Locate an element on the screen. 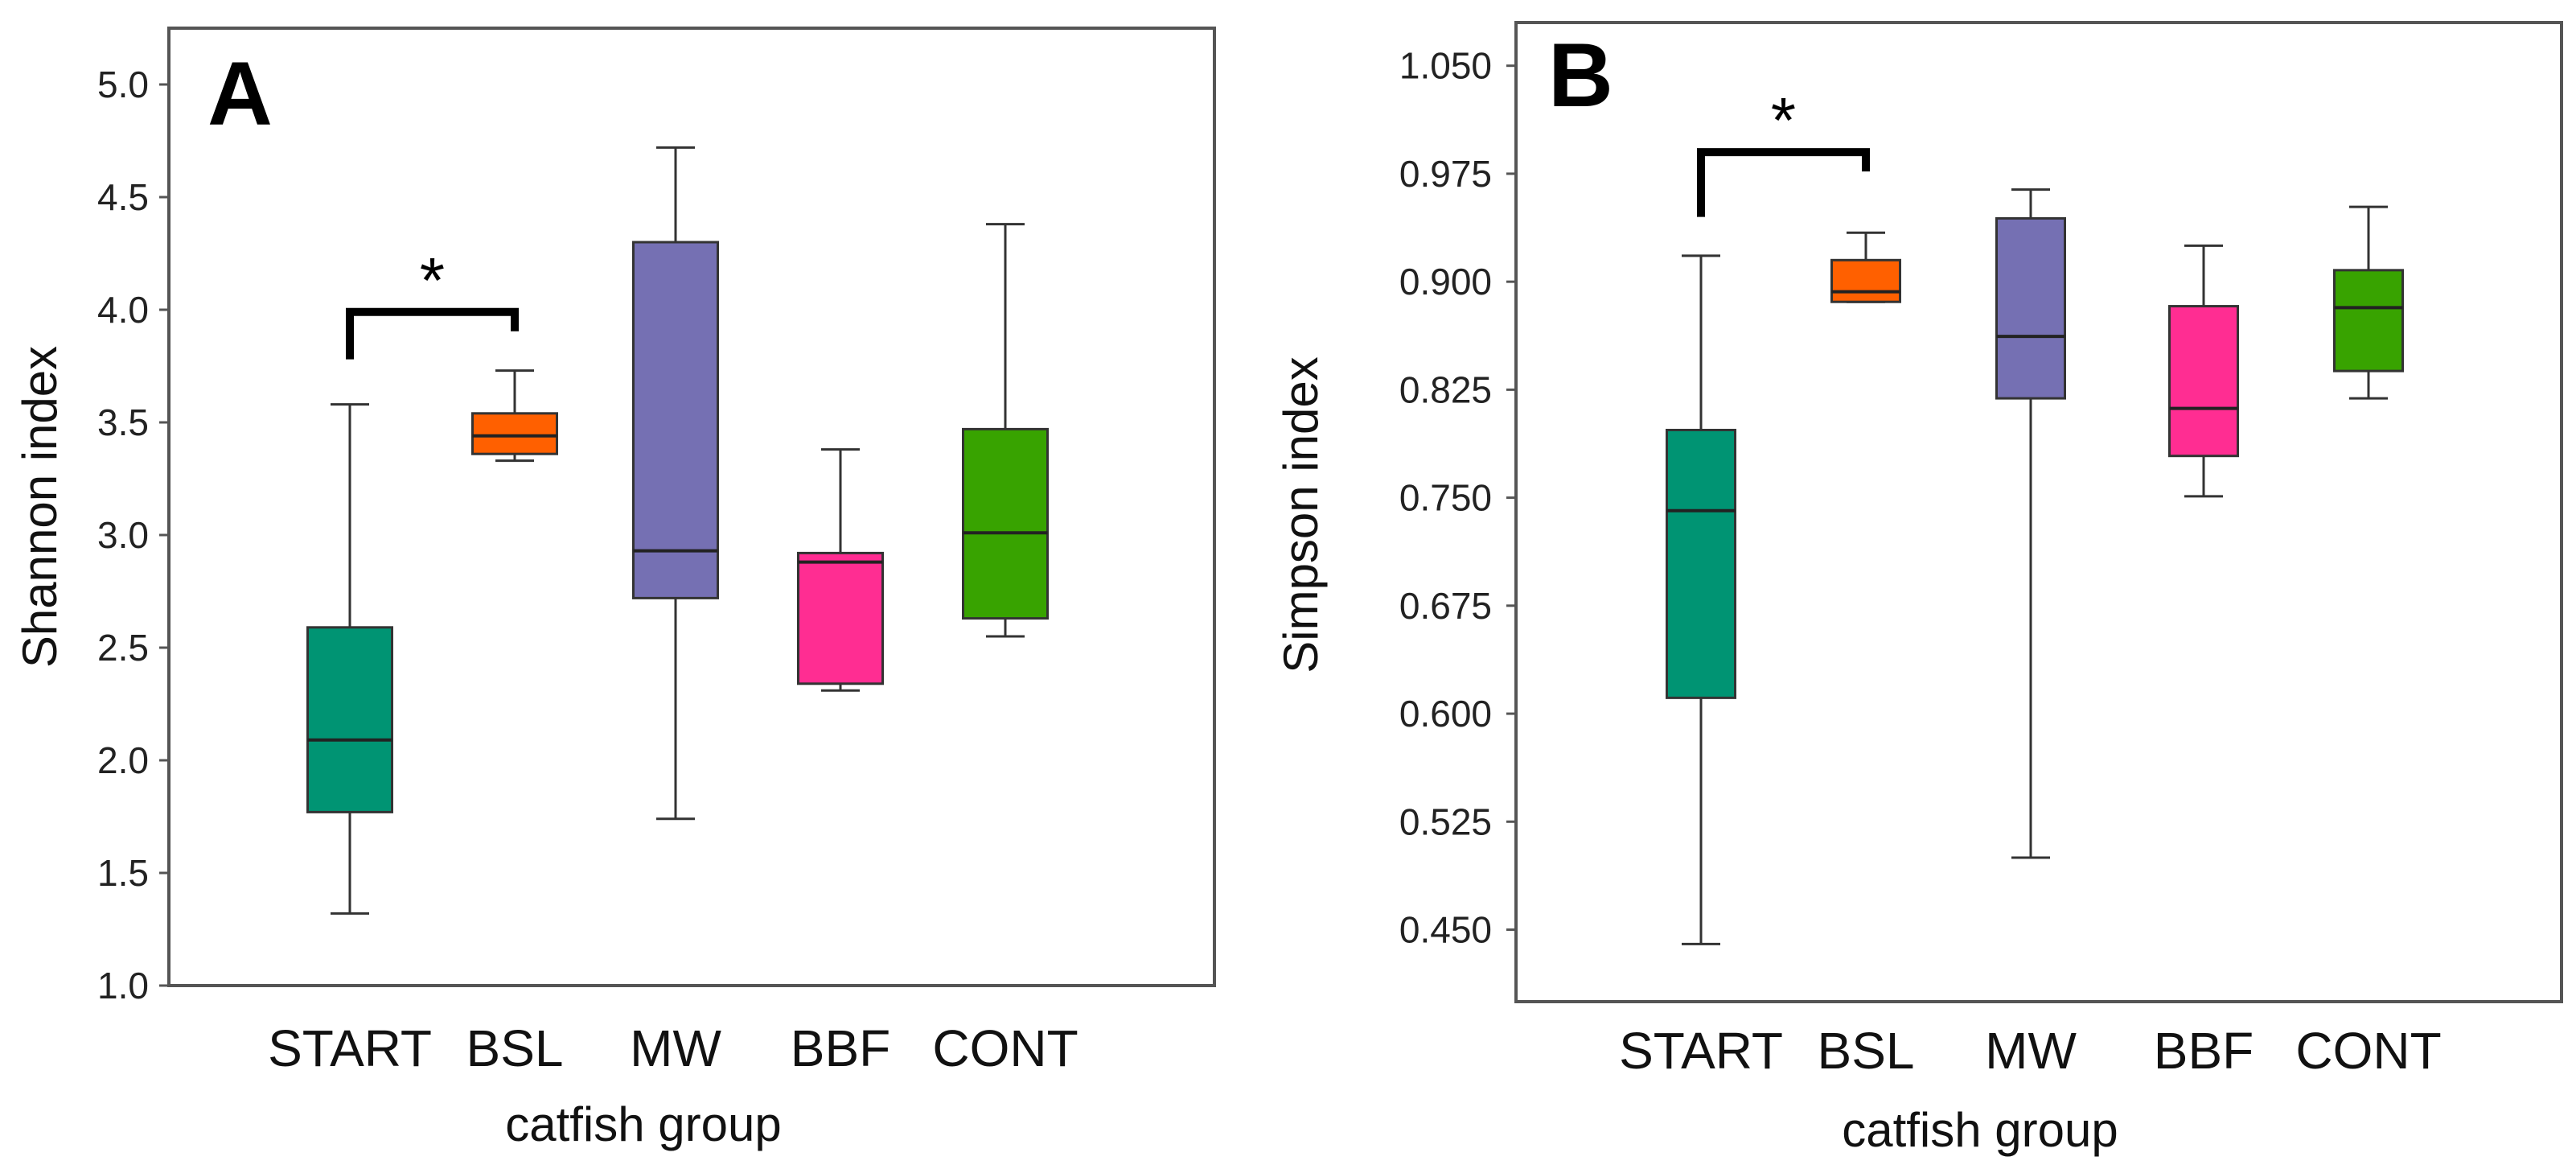 The width and height of the screenshot is (2576, 1169). panel-label: B is located at coordinates (1580, 75).